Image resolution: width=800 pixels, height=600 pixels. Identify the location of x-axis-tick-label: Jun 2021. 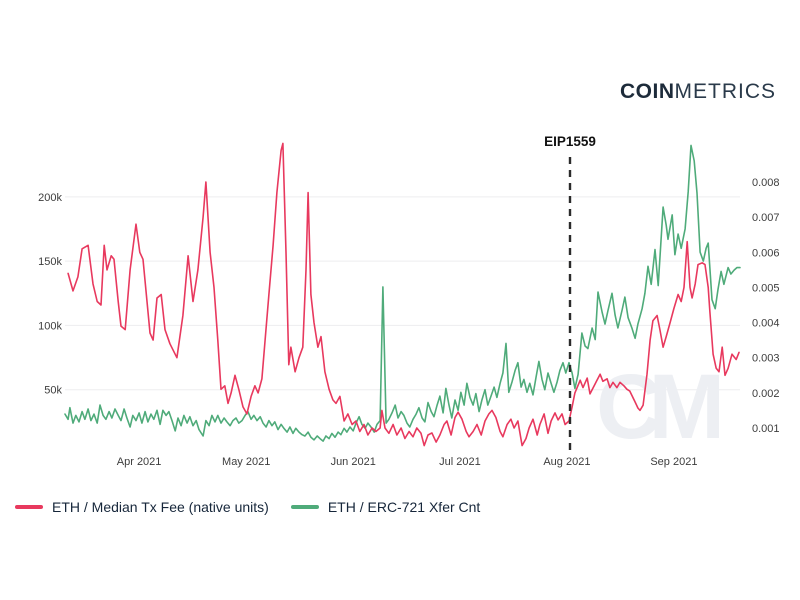
(353, 462).